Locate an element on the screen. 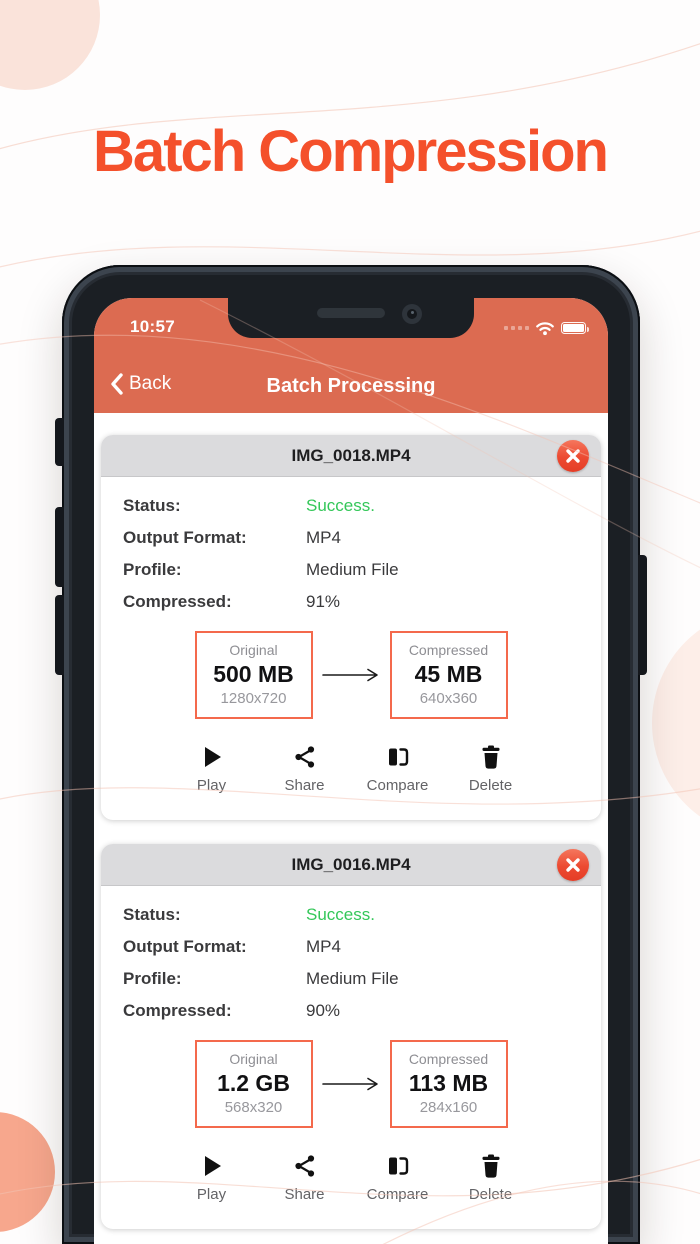 This screenshot has width=700, height=1244. battery-icon is located at coordinates (575, 328).